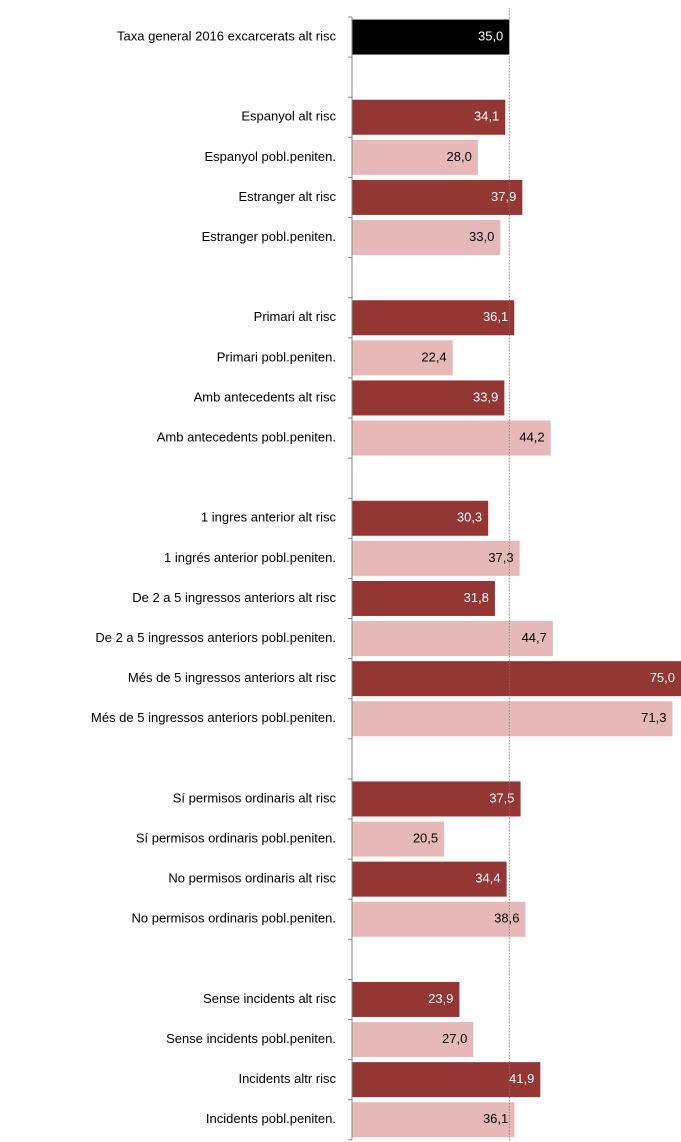 This screenshot has height=1142, width=681. What do you see at coordinates (232, 677) in the screenshot?
I see `category-label: Més de 5 ingressos anteriors alt risc` at bounding box center [232, 677].